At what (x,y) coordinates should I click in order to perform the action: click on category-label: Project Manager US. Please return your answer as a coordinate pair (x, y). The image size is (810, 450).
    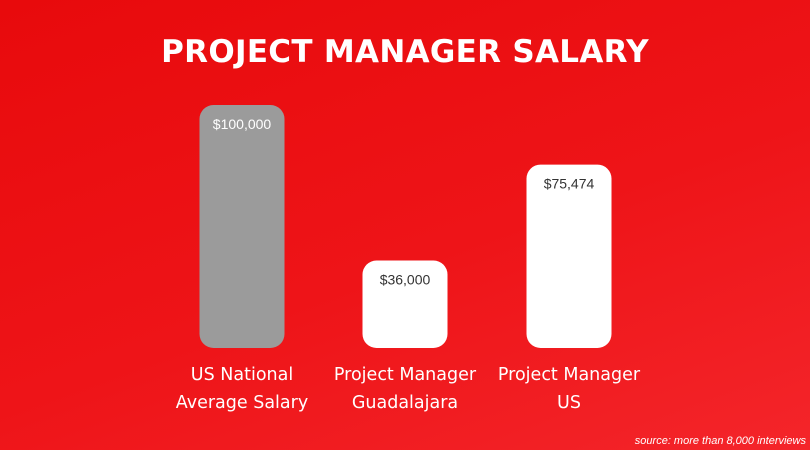
    Looking at the image, I should click on (569, 389).